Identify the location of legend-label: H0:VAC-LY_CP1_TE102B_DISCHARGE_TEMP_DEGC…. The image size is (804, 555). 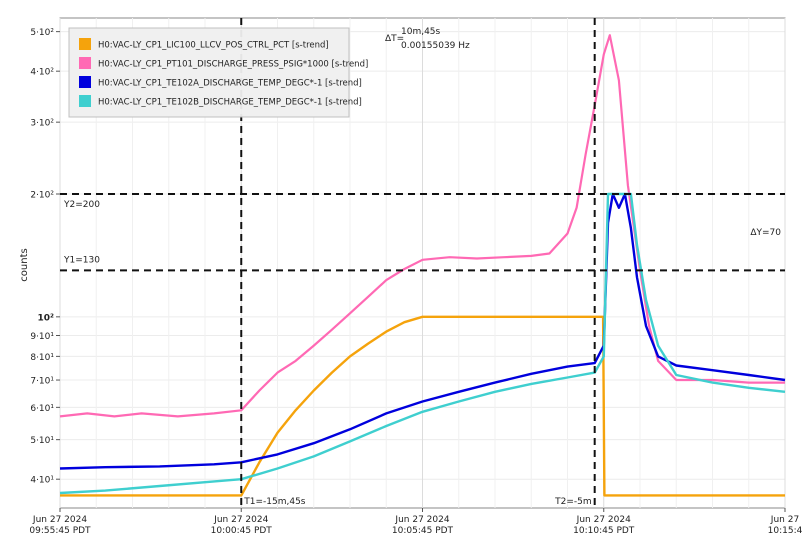
(230, 103).